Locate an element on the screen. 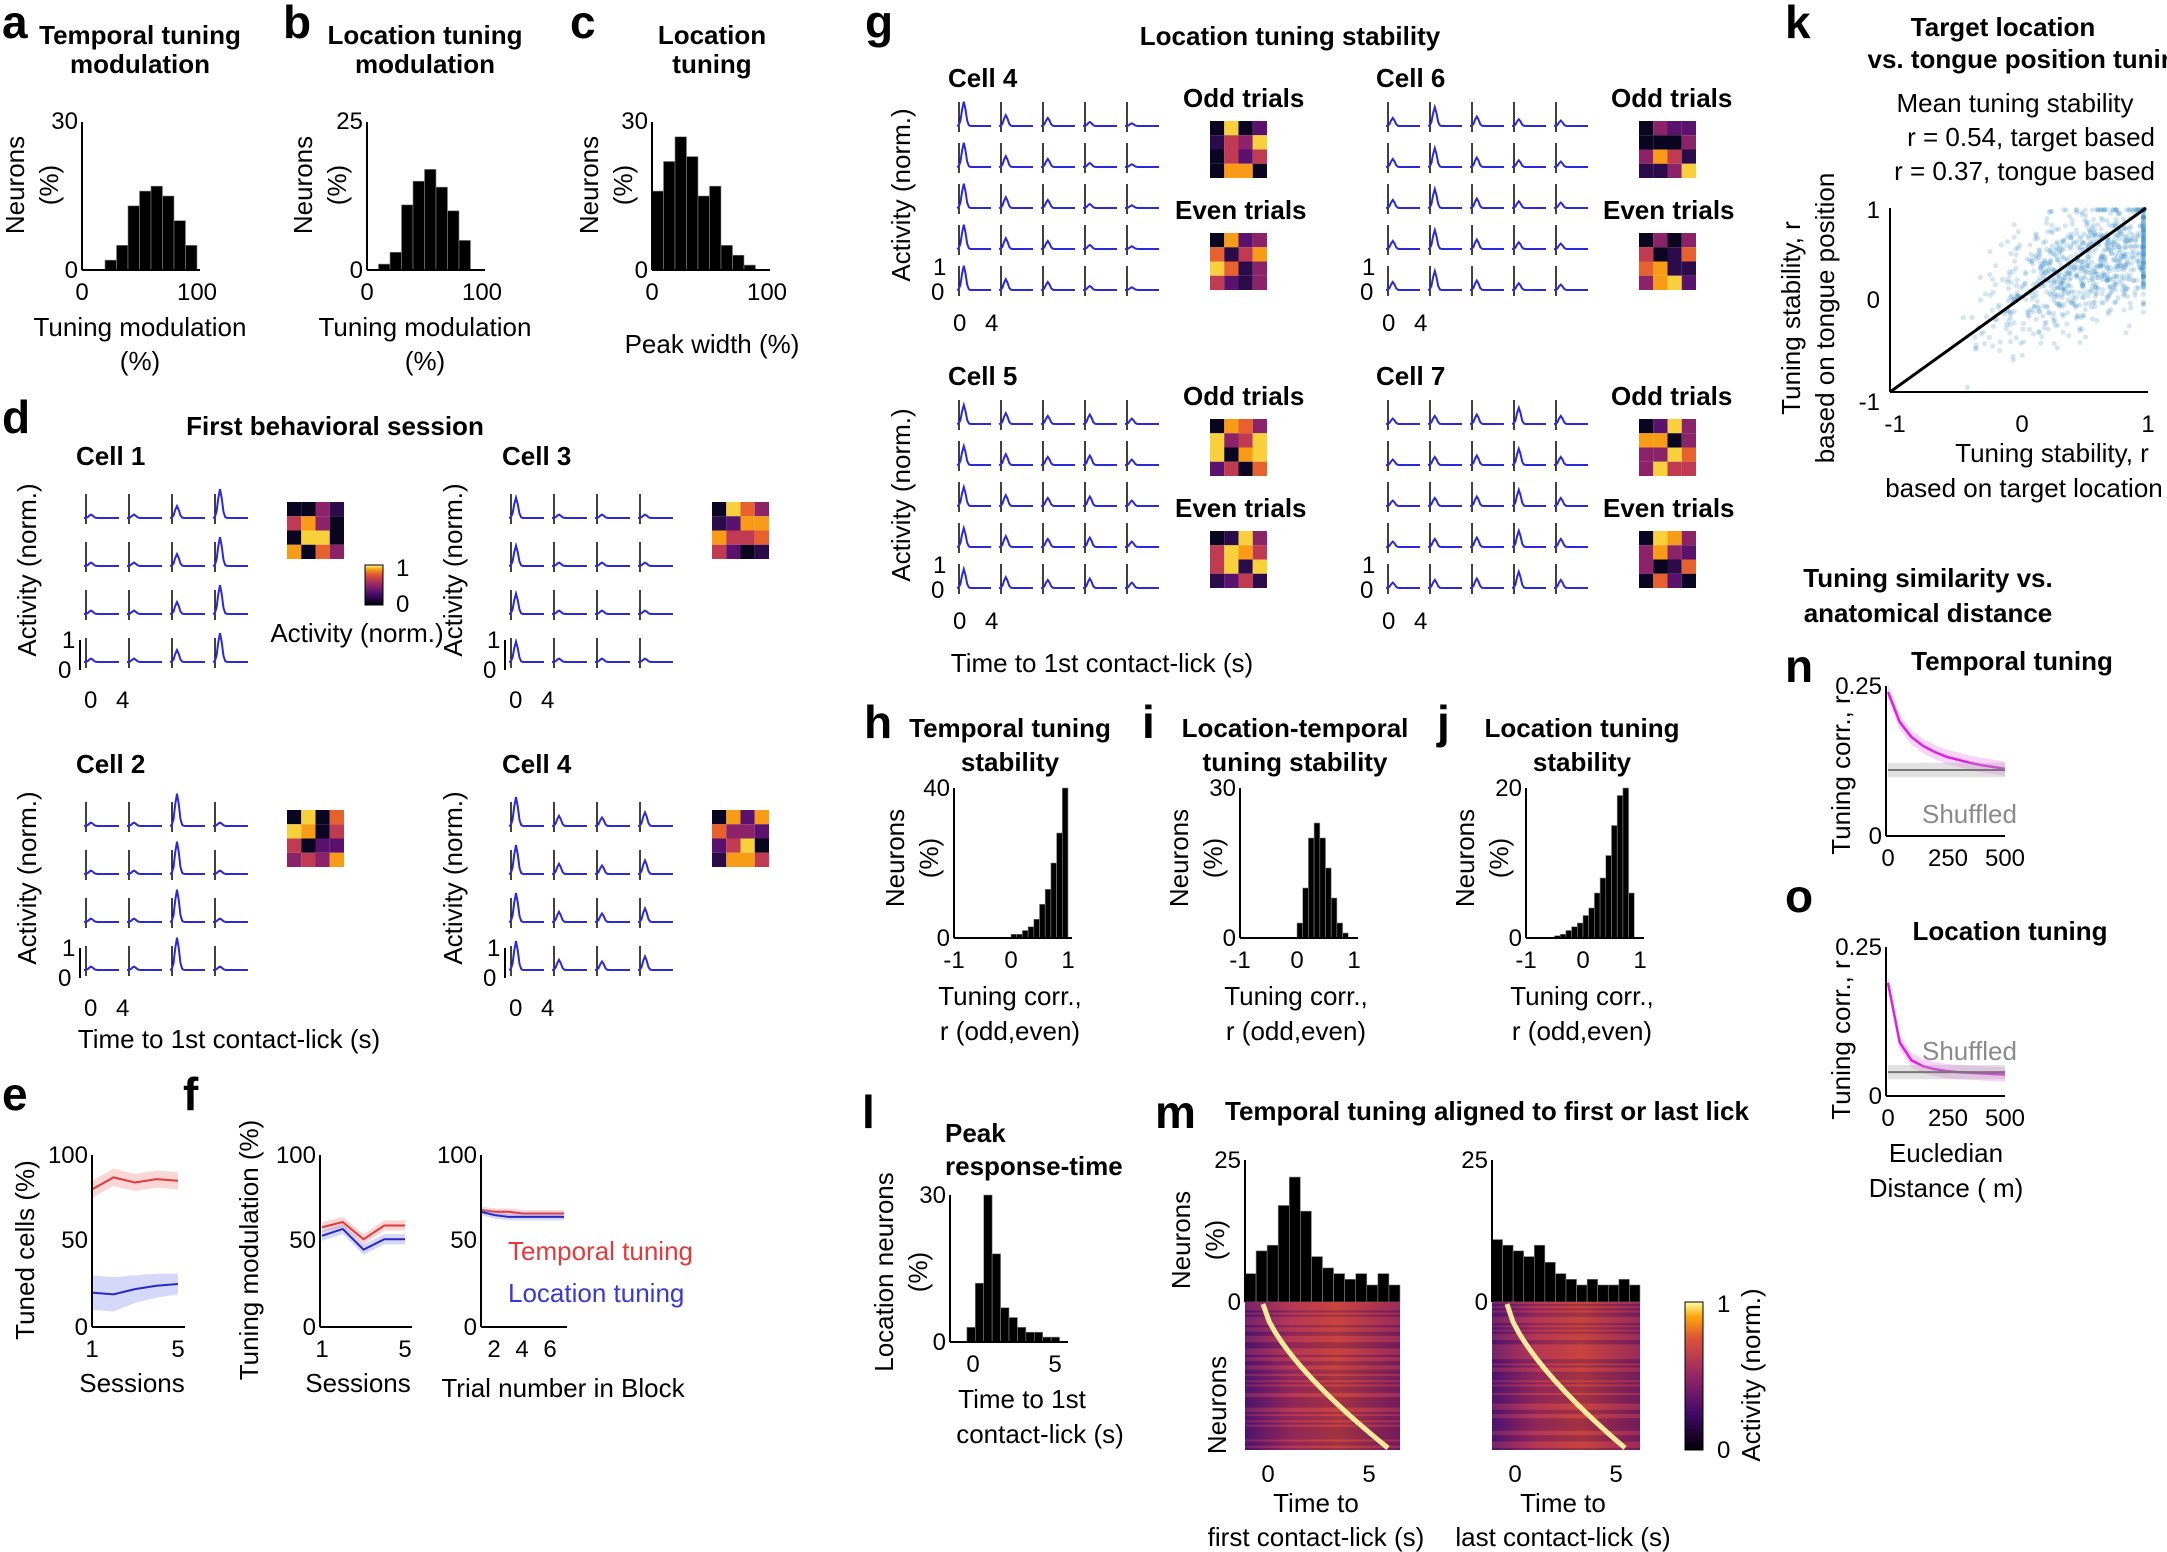 Image resolution: width=2167 pixels, height=1552 pixels. x-tick: 0 is located at coordinates (1514, 1474).